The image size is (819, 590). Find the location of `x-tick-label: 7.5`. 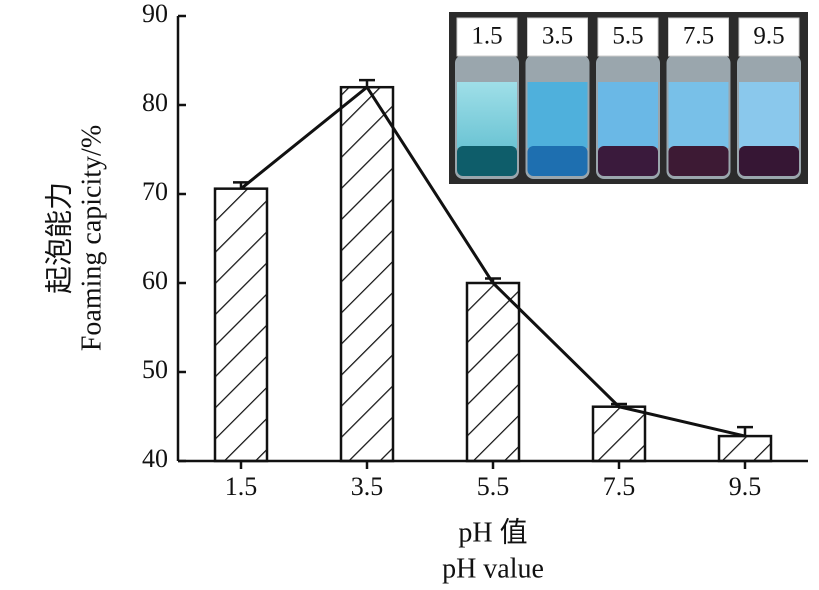

x-tick-label: 7.5 is located at coordinates (619, 486).